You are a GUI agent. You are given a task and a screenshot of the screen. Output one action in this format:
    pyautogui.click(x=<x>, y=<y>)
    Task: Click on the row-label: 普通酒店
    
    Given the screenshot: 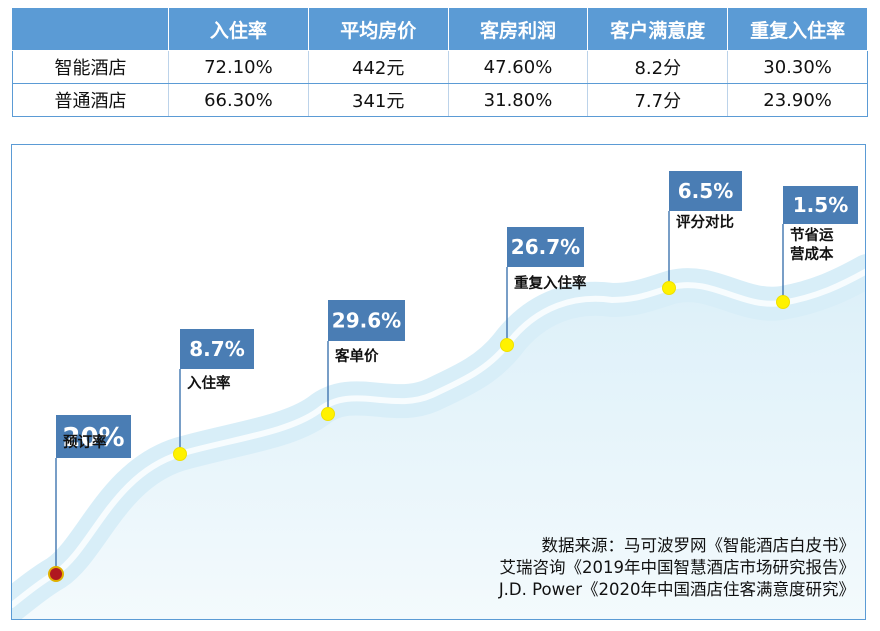 What is the action you would take?
    pyautogui.click(x=90, y=100)
    